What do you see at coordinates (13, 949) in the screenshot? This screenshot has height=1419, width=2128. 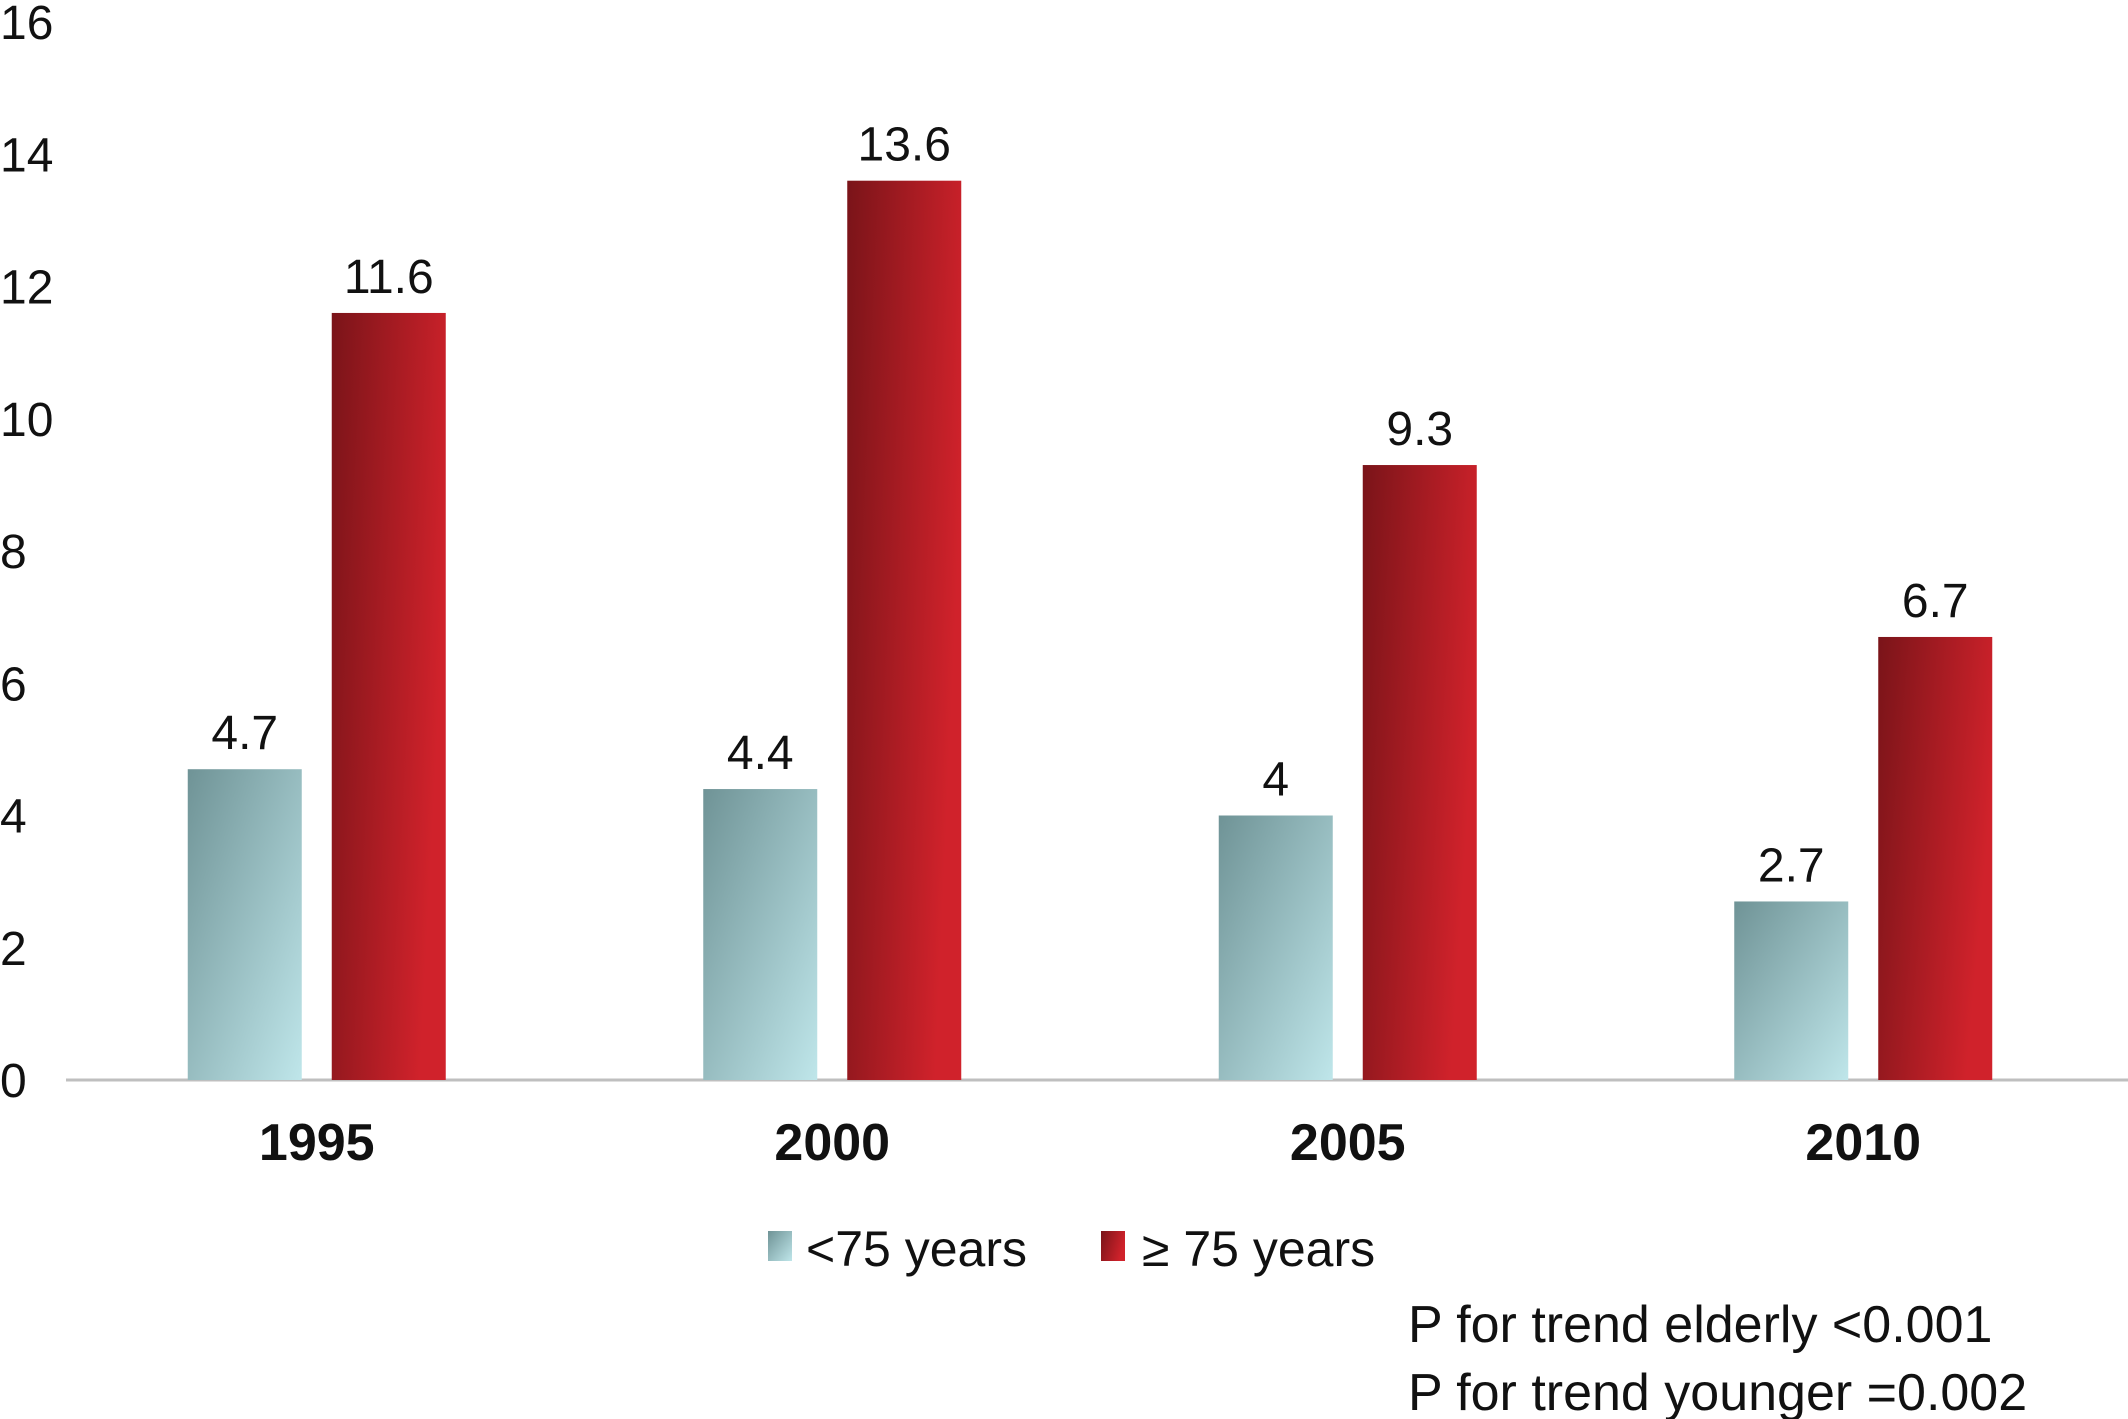 I see `y-tick-label: 2` at bounding box center [13, 949].